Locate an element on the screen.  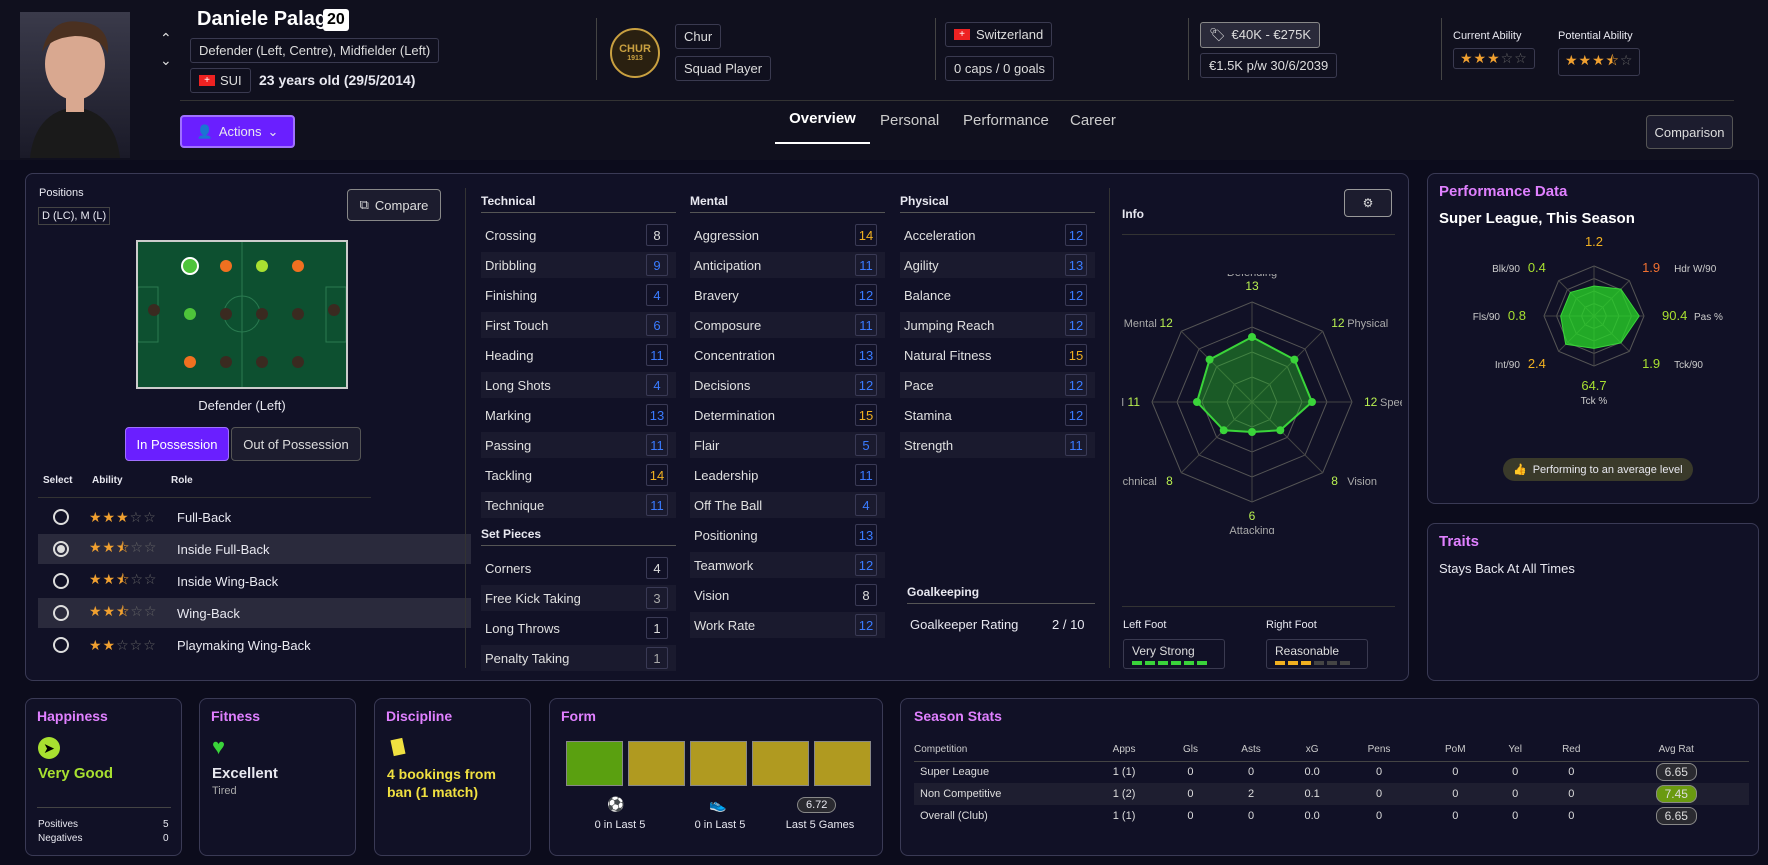
out-possession-toggle: Out of Possession is located at coordinates (296, 444).